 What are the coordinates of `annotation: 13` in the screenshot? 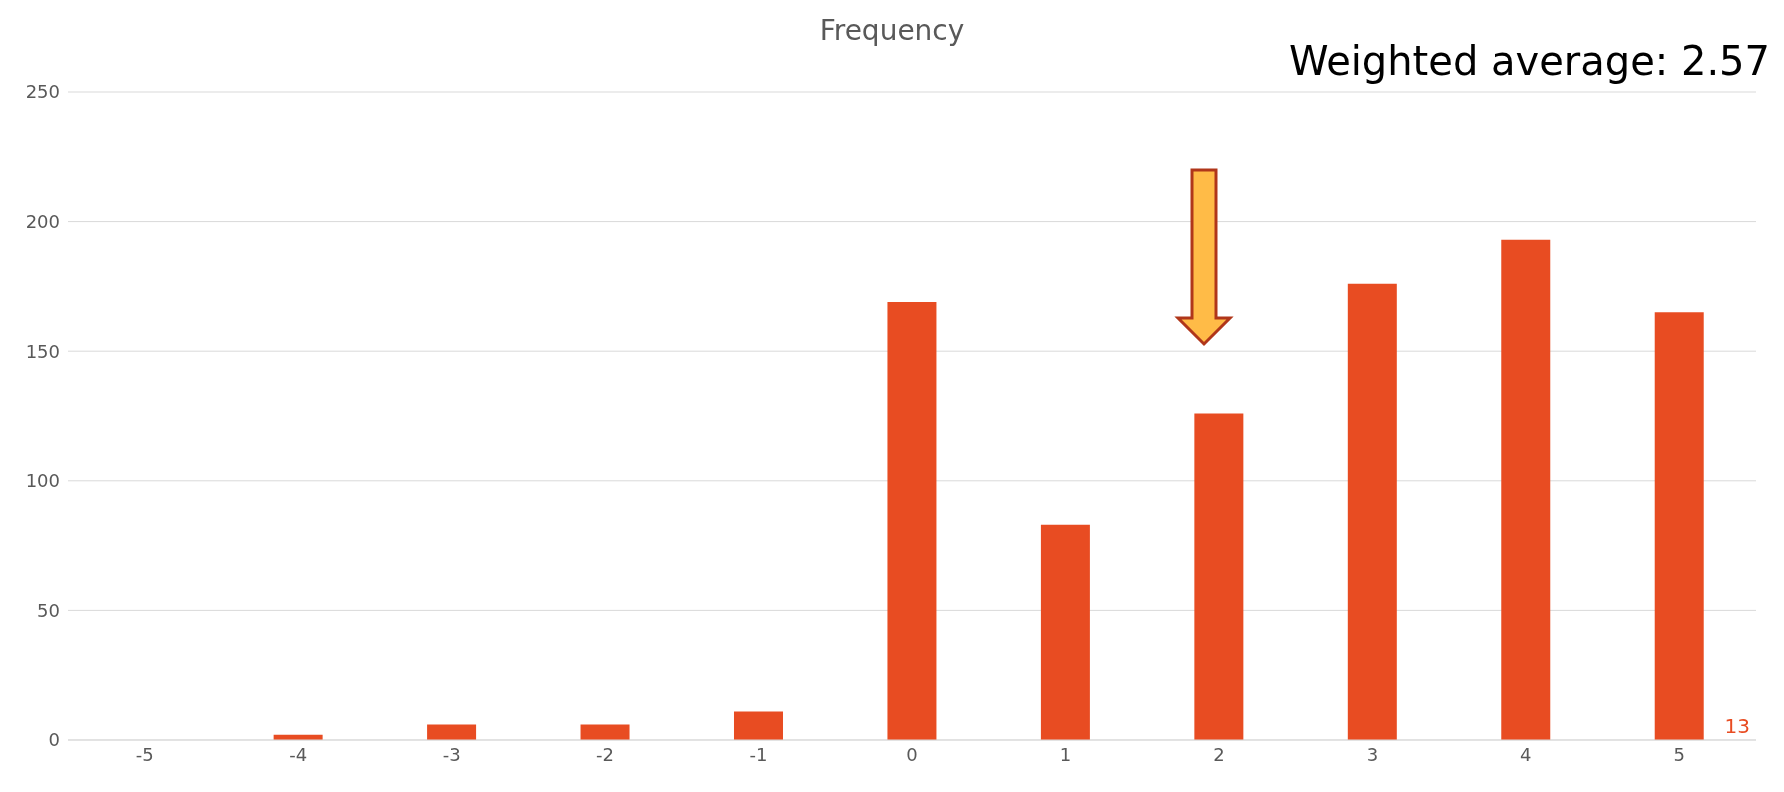 It's located at (1737, 726).